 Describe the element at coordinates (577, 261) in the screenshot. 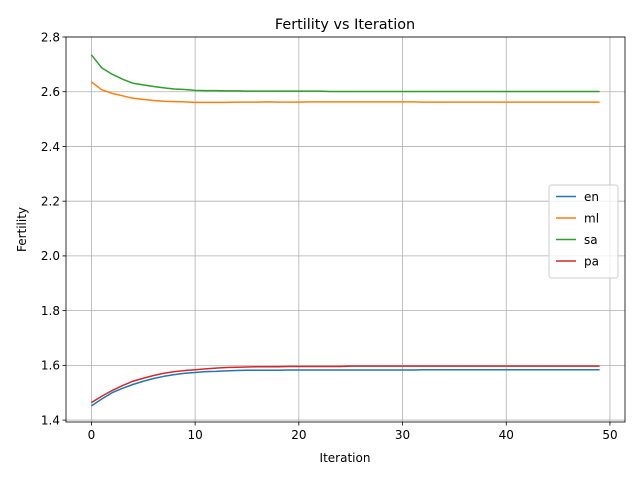

I see `legend-item-pa: pa` at that location.